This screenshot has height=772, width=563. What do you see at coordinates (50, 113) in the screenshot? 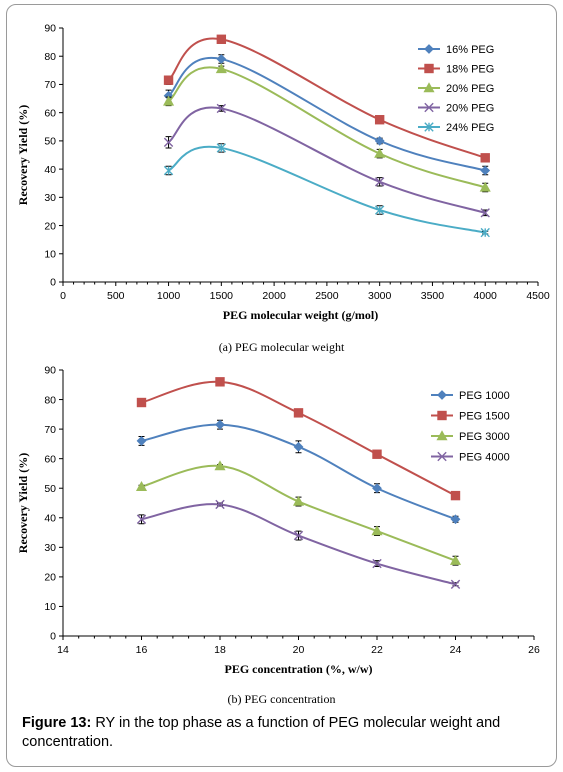
I see `chart-a-y-tick-label: 60` at bounding box center [50, 113].